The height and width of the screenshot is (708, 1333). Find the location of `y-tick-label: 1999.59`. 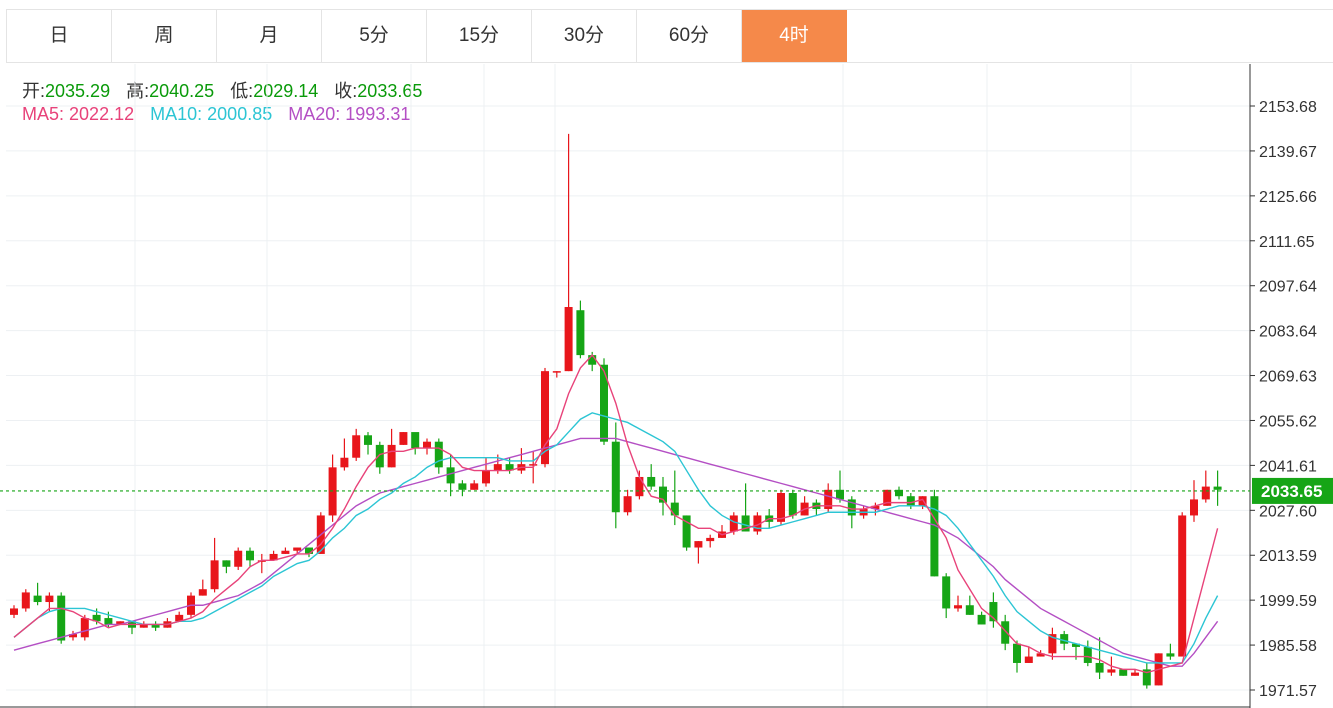

y-tick-label: 1999.59 is located at coordinates (1288, 601).